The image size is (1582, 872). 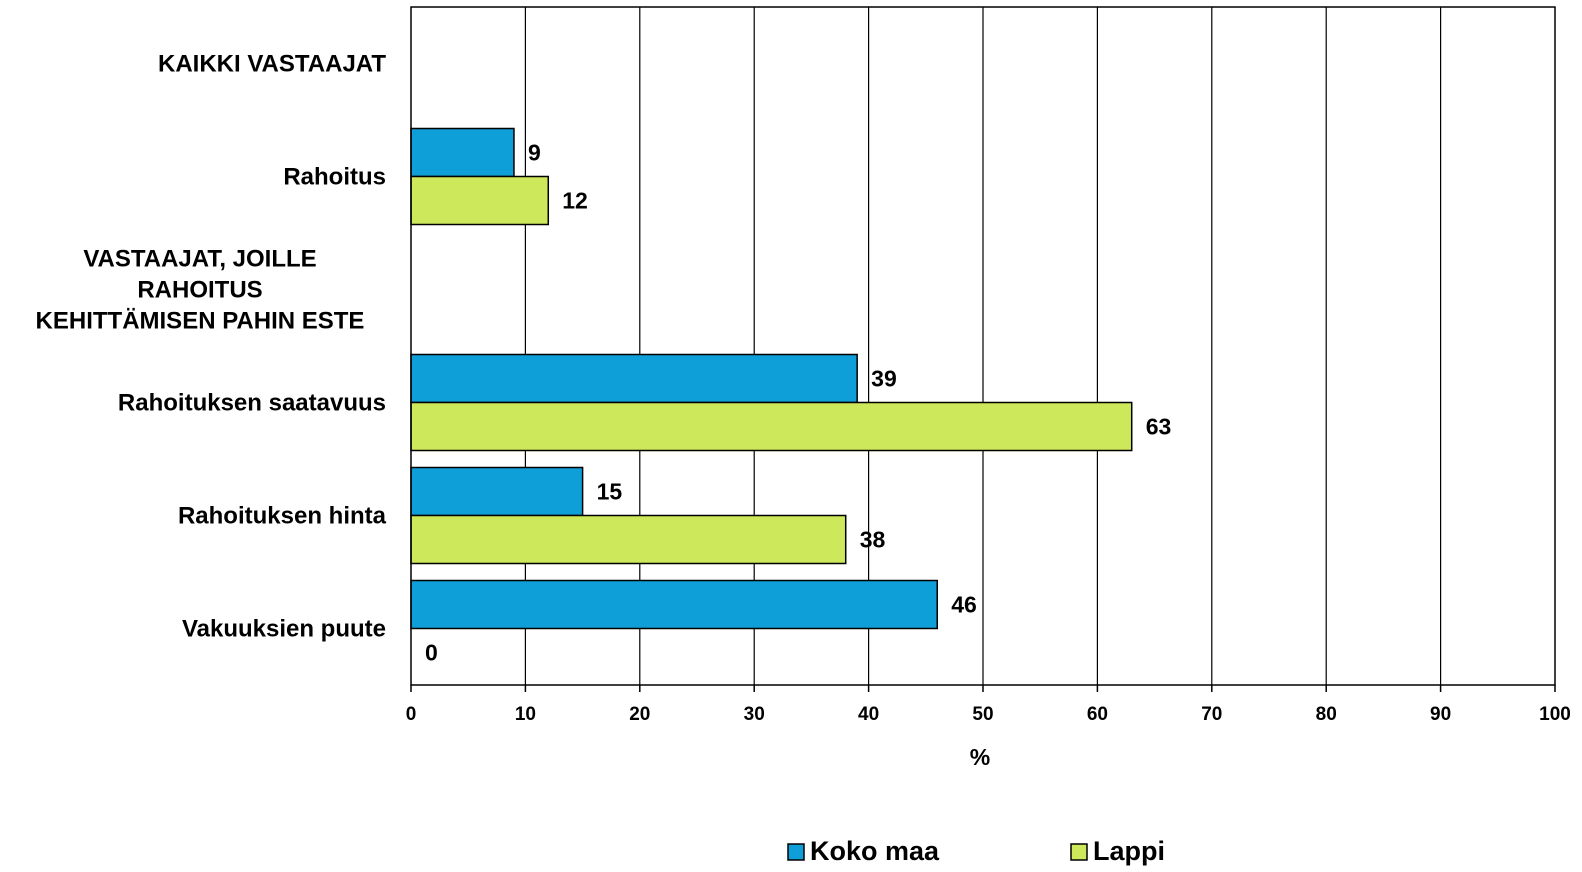 What do you see at coordinates (875, 851) in the screenshot?
I see `legend-label-koko-maa: Koko maa` at bounding box center [875, 851].